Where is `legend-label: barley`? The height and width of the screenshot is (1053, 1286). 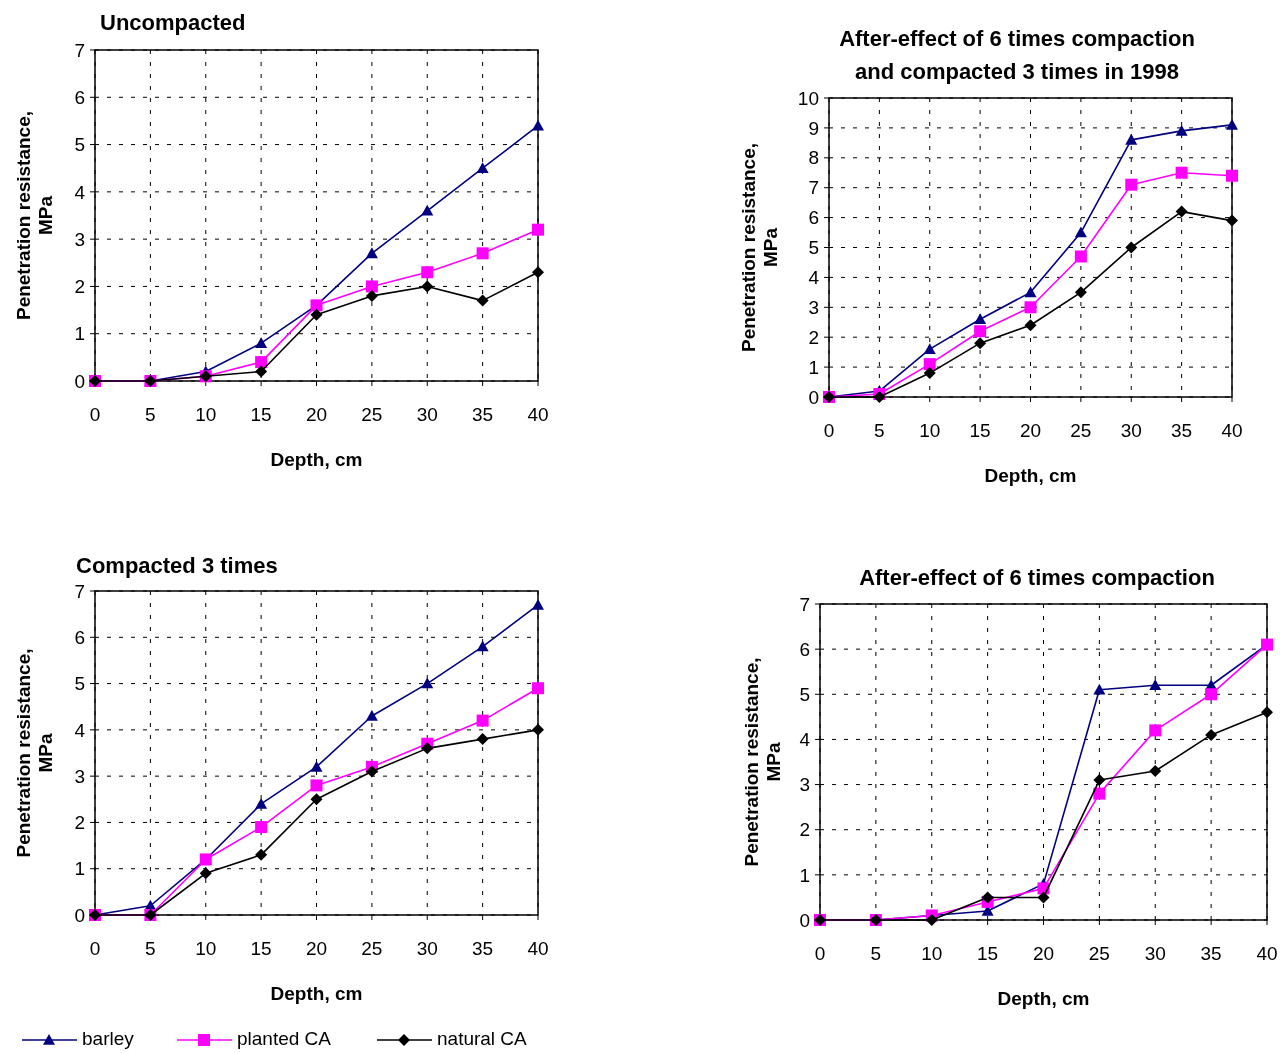
legend-label: barley is located at coordinates (108, 1038).